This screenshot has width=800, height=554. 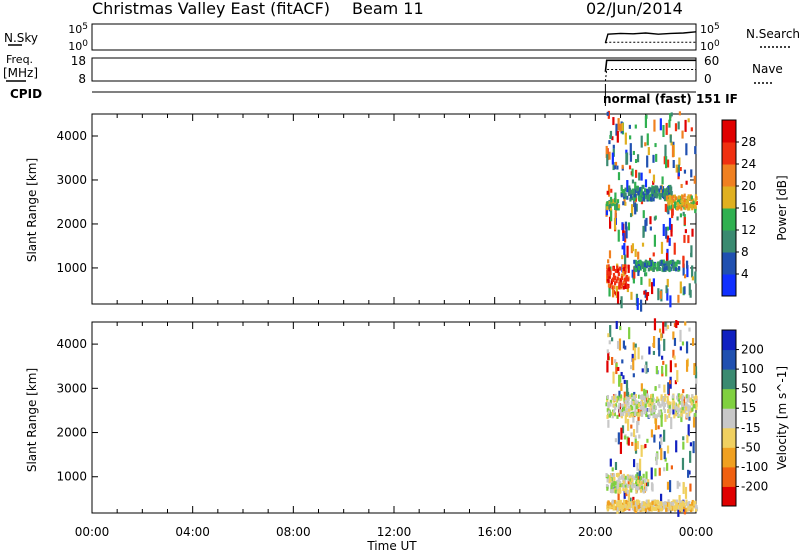 I want to click on velocity-colorbar-tick-label: 200, so click(x=752, y=350).